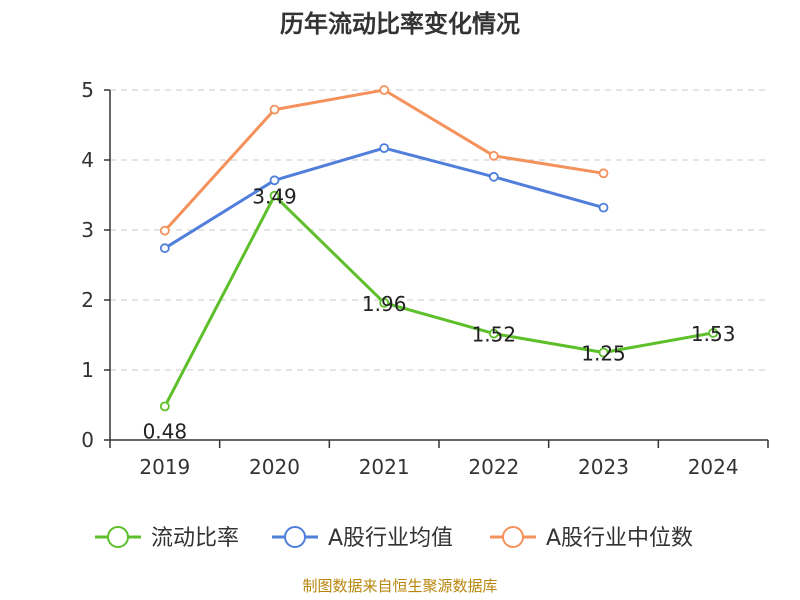 The image size is (800, 600). I want to click on x-tick-label: 2023, so click(603, 467).